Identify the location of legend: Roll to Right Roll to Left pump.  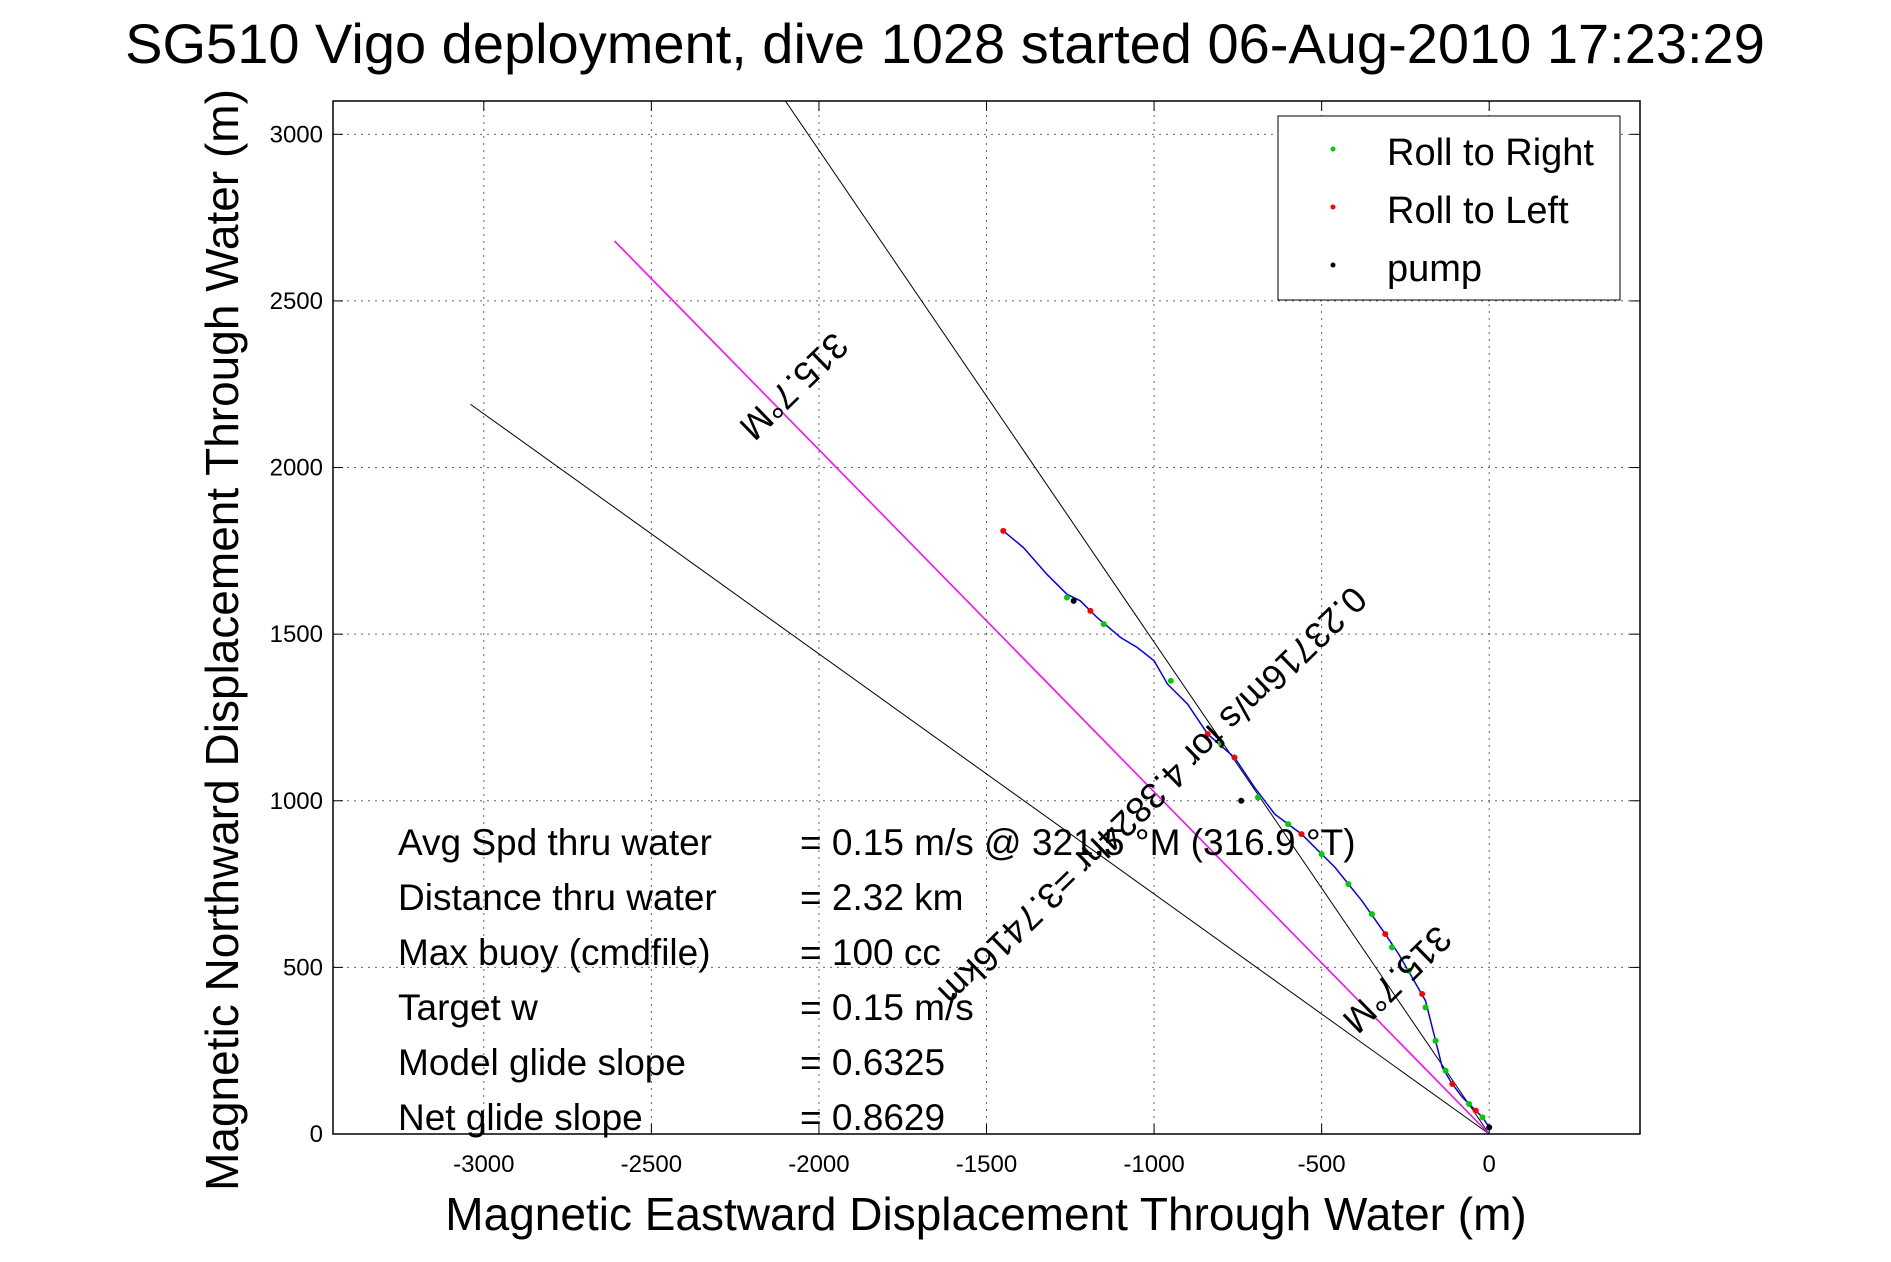
(1449, 208).